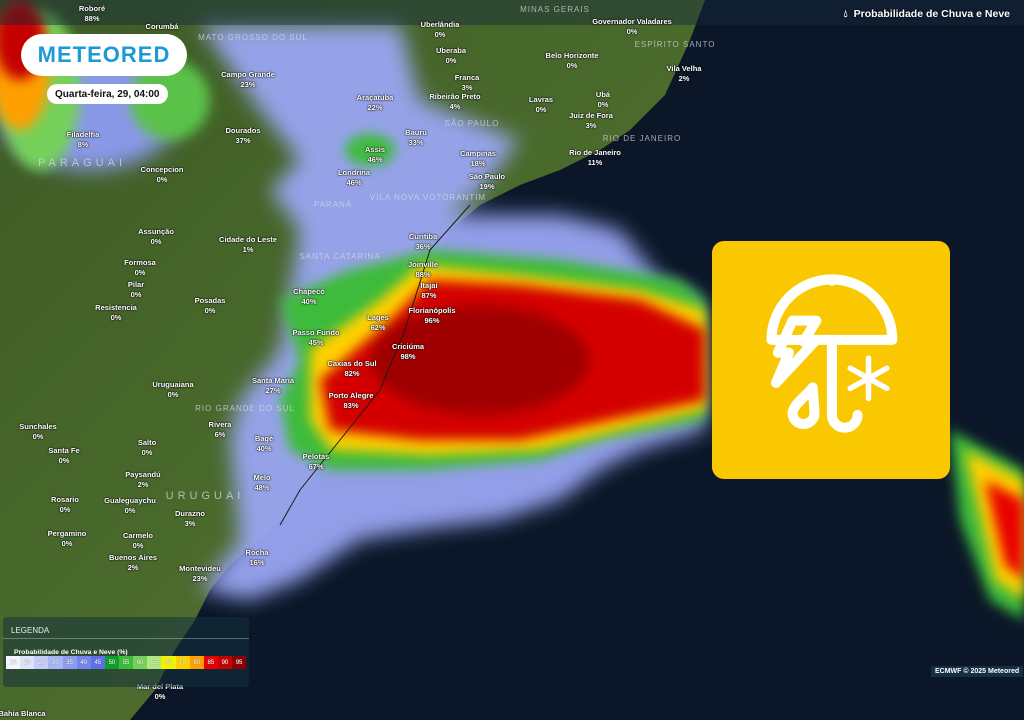 This screenshot has width=1024, height=720. I want to click on city-marker: Pilar 0%, so click(136, 290).